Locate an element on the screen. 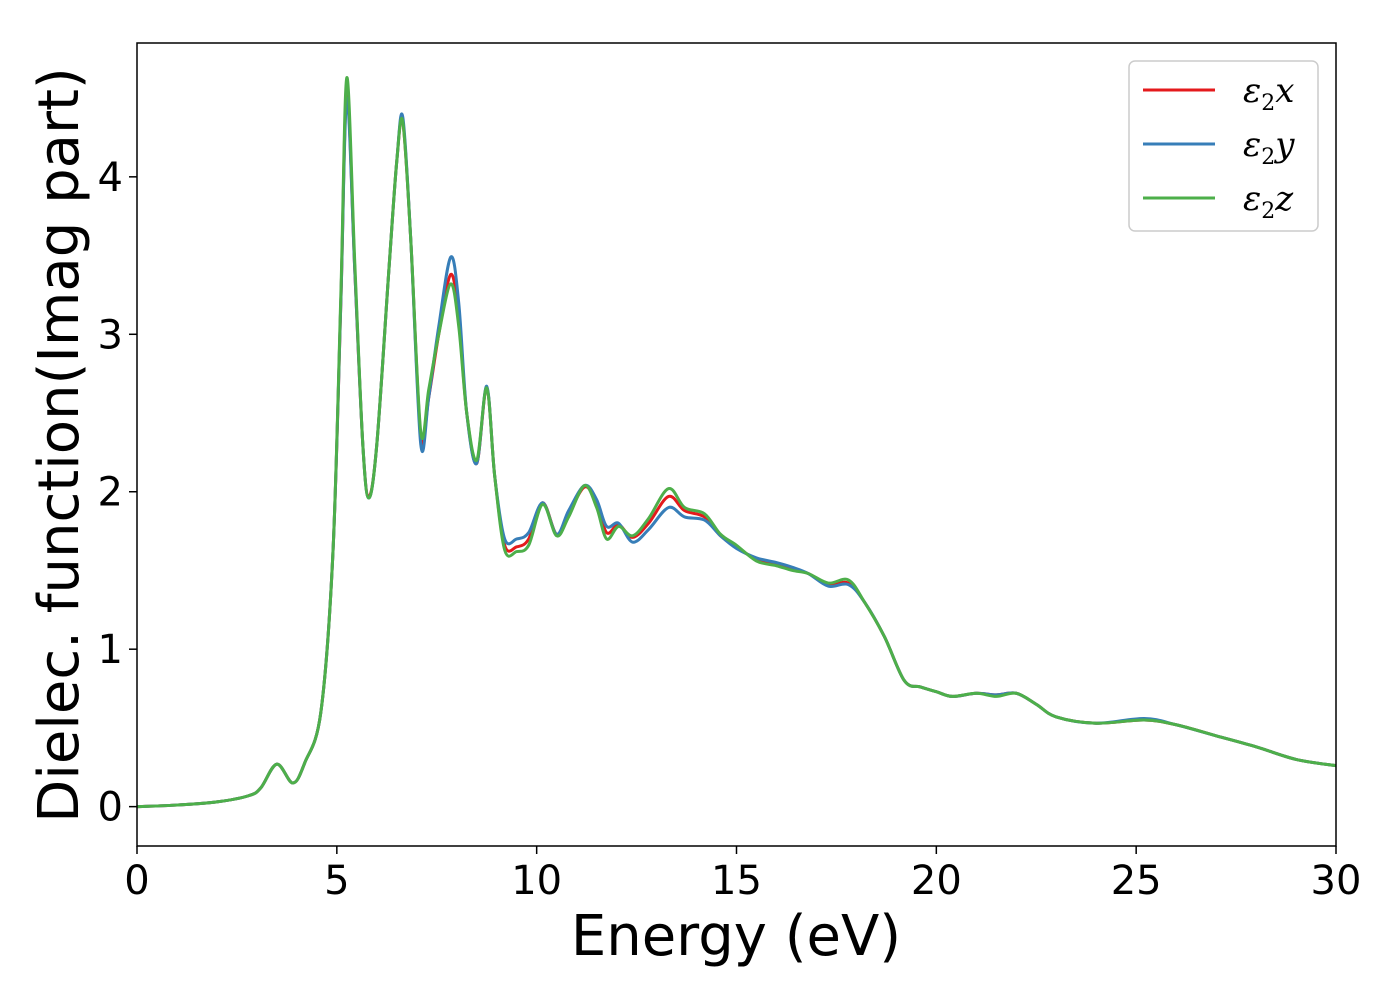 This screenshot has height=1000, width=1400. x-tick-label: 20 is located at coordinates (936, 881).